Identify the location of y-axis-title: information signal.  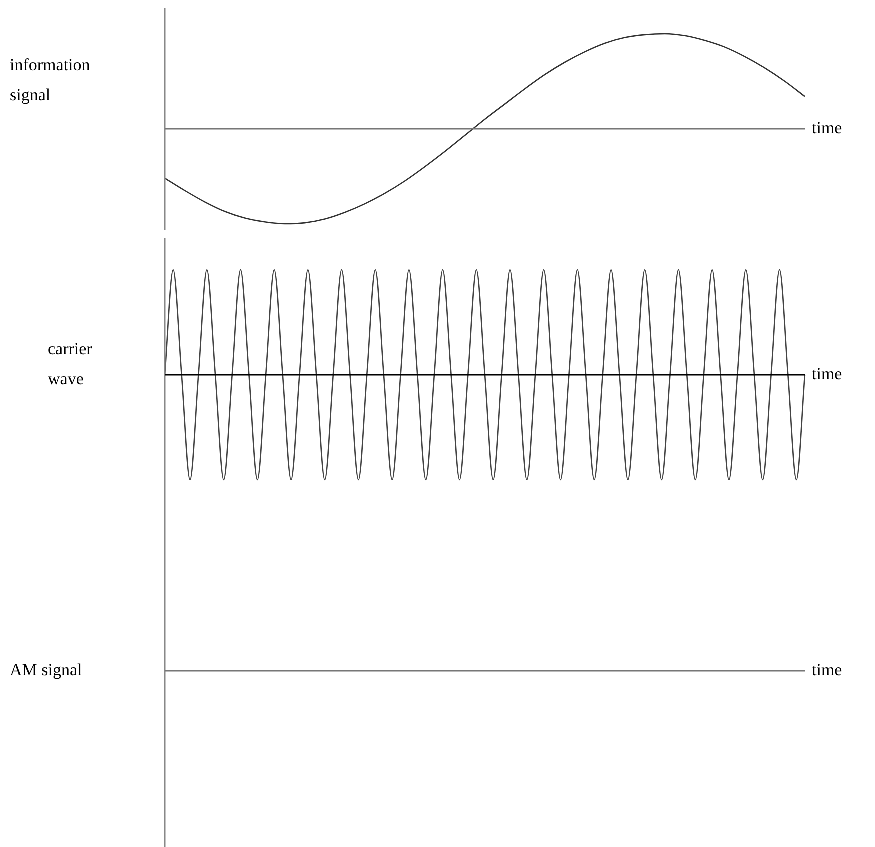
(50, 79).